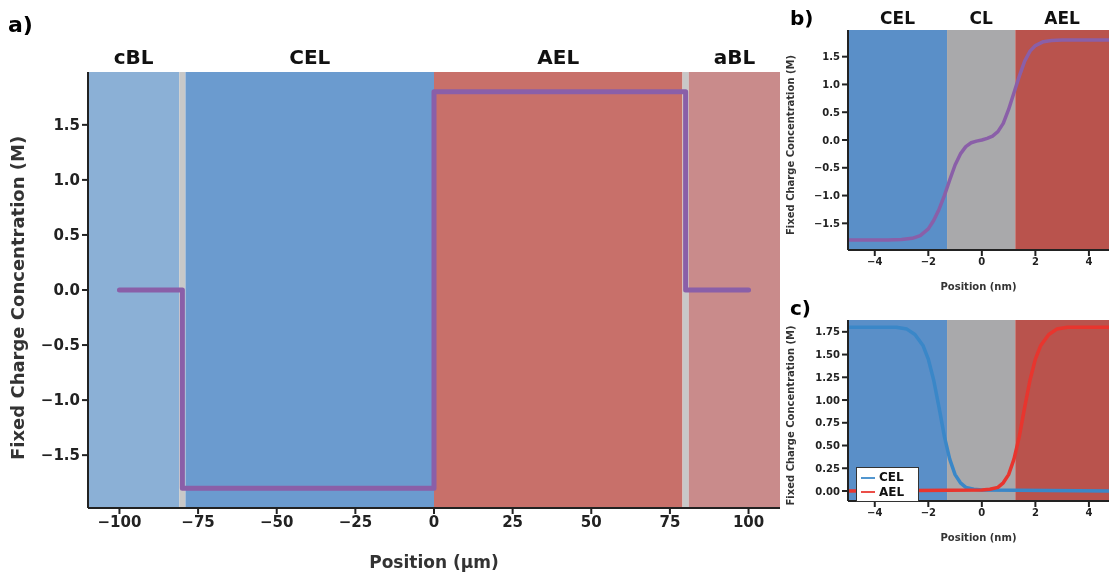 This screenshot has height=578, width=1109. What do you see at coordinates (133, 57) in the screenshot?
I see `band-label: cBL` at bounding box center [133, 57].